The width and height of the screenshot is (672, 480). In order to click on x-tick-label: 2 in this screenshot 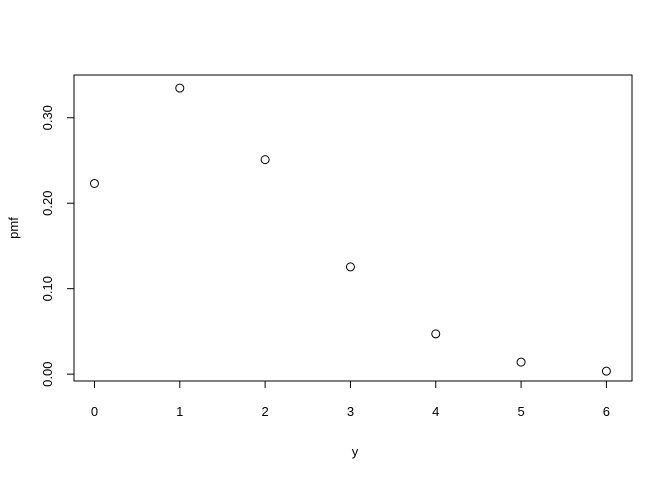, I will do `click(265, 411)`.